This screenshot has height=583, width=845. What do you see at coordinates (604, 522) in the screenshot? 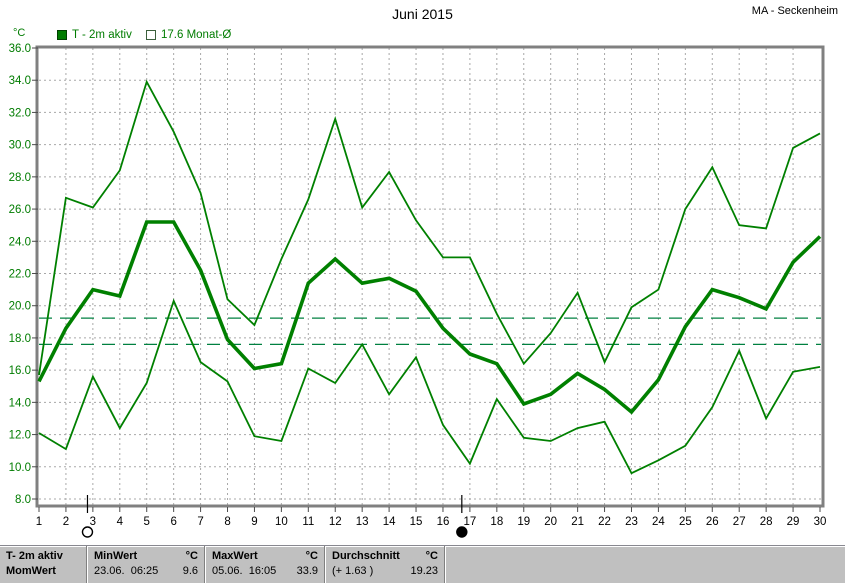
I see `svg-text: 22` at bounding box center [604, 522].